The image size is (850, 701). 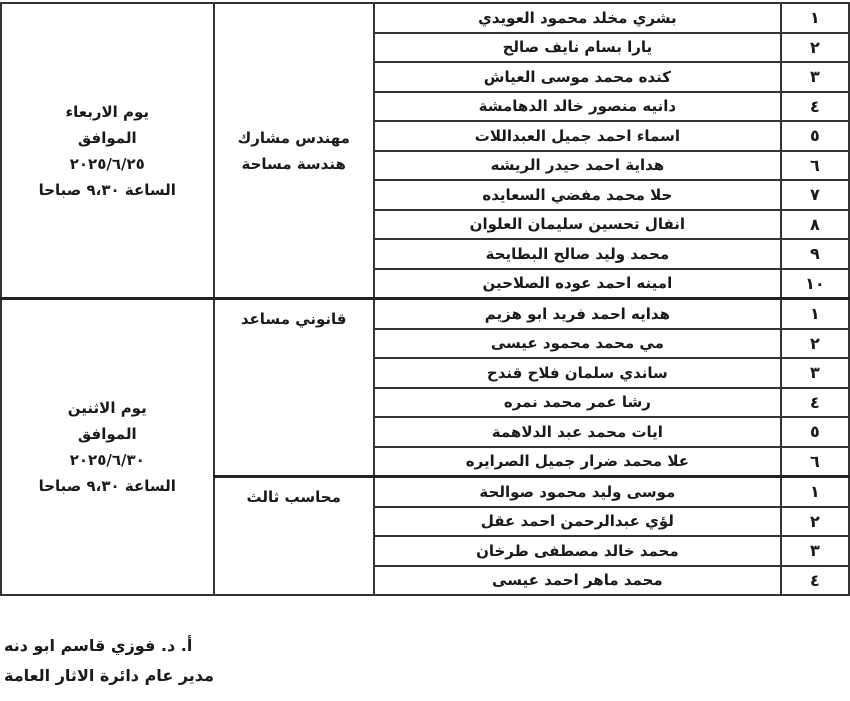 I want to click on table-row: ٩ محمد وليد صالح البطايحة, so click(x=425, y=254).